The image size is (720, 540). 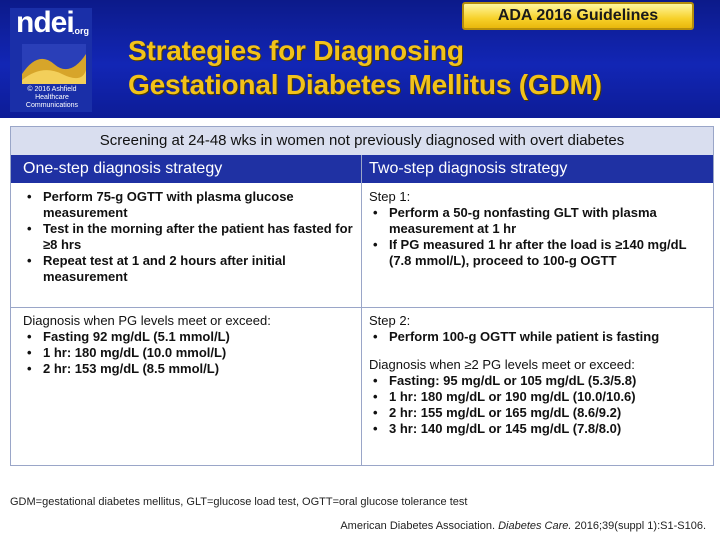 I want to click on title-line-2: Gestational Diabetes Mellitus (GDM), so click(x=365, y=84).